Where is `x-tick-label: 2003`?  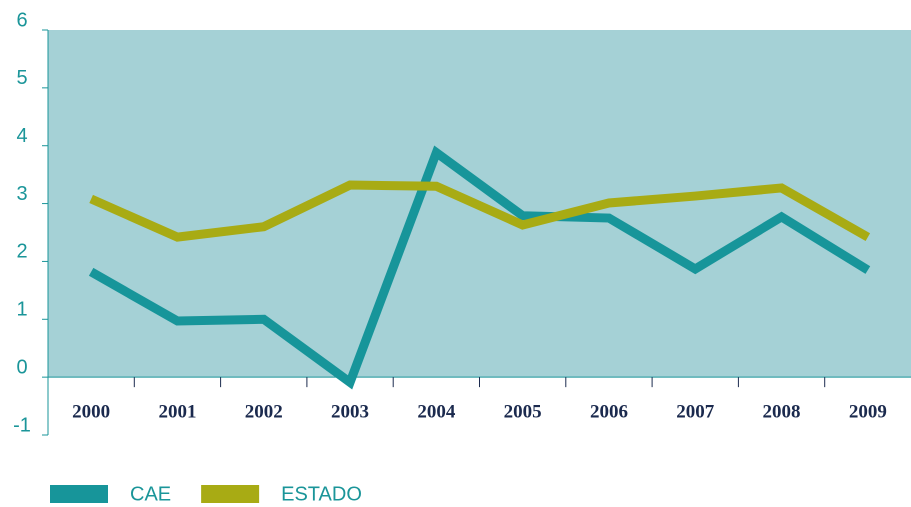 x-tick-label: 2003 is located at coordinates (350, 412).